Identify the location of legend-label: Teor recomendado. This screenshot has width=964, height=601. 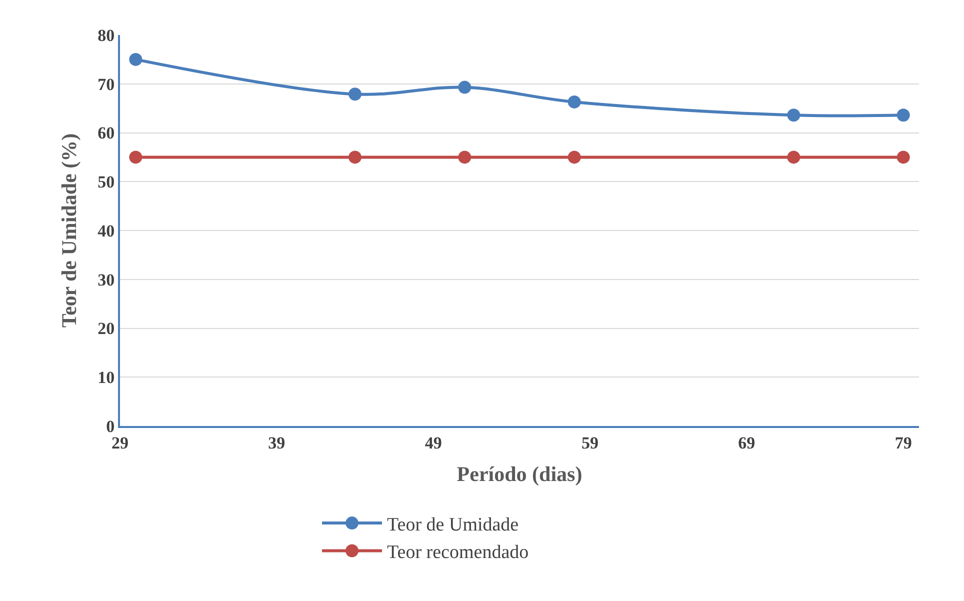
(458, 553).